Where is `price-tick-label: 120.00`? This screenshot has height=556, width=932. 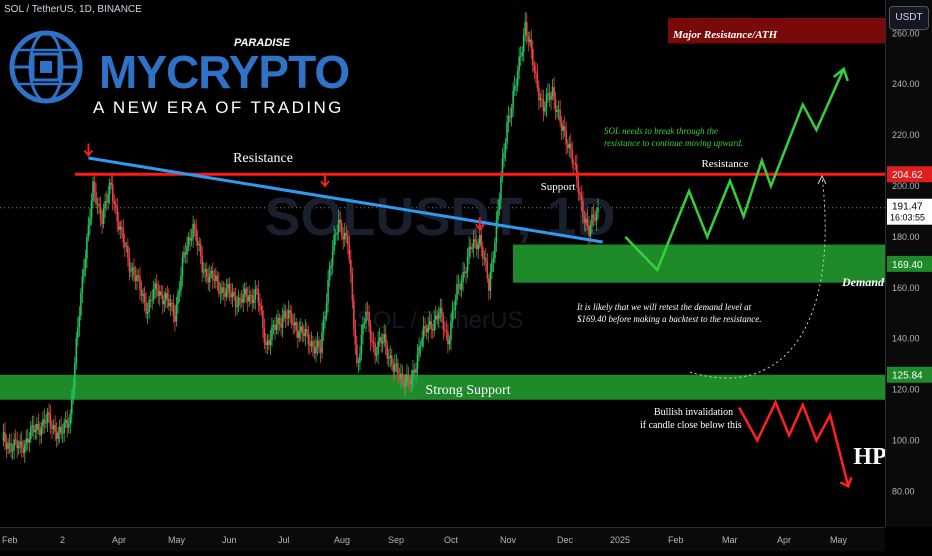
price-tick-label: 120.00 is located at coordinates (906, 390).